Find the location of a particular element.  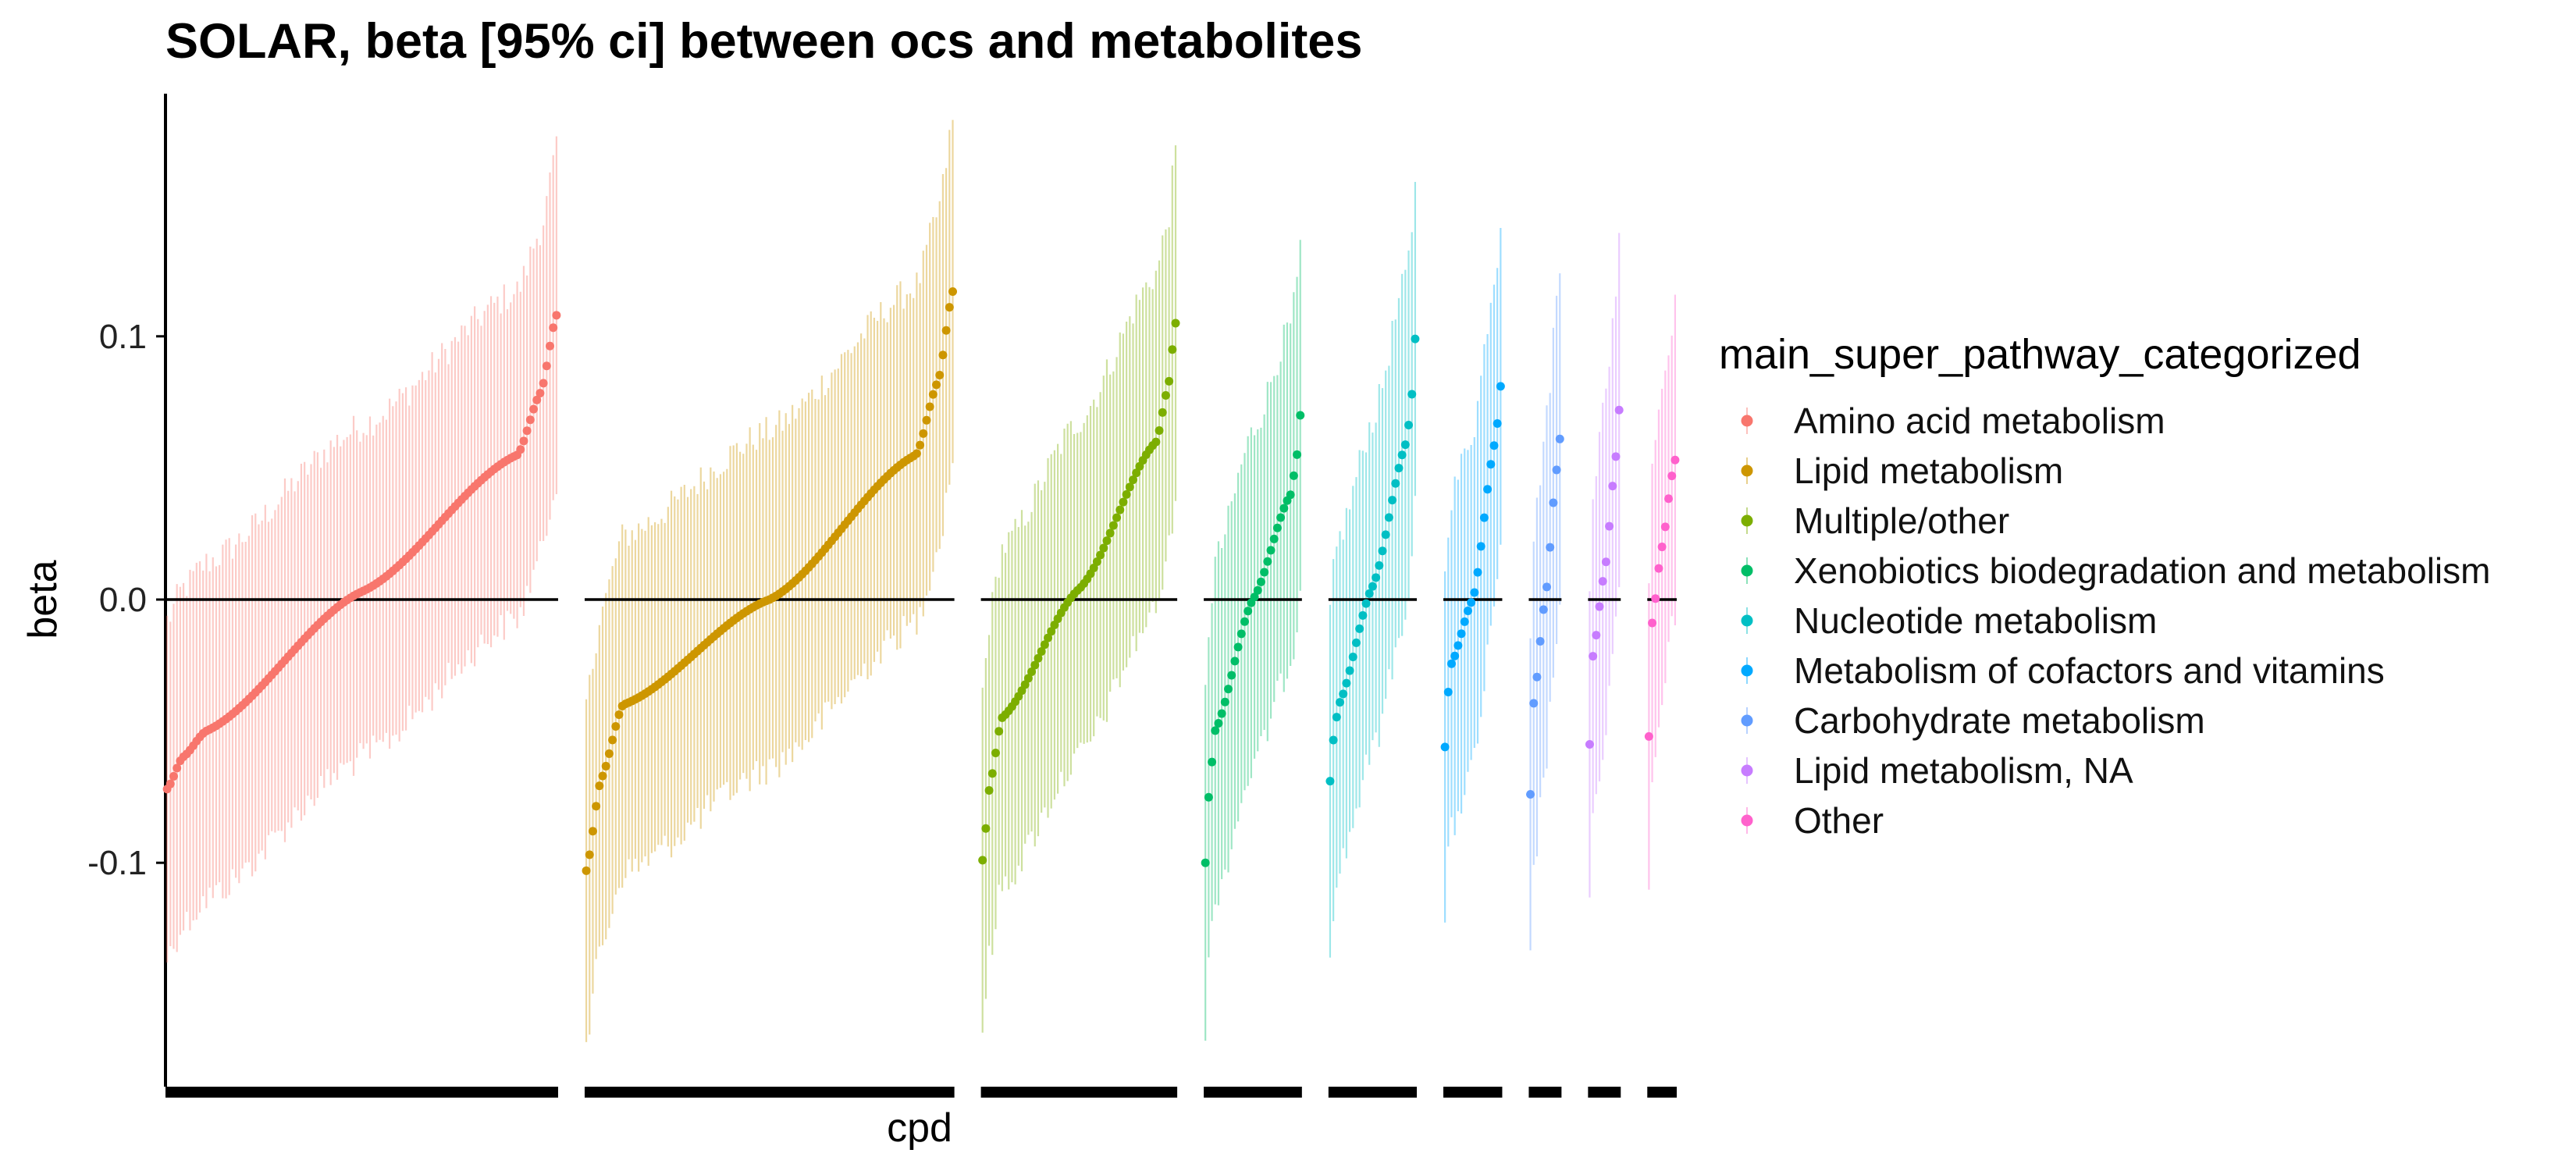

y-tick-label: -0.1 is located at coordinates (117, 863).